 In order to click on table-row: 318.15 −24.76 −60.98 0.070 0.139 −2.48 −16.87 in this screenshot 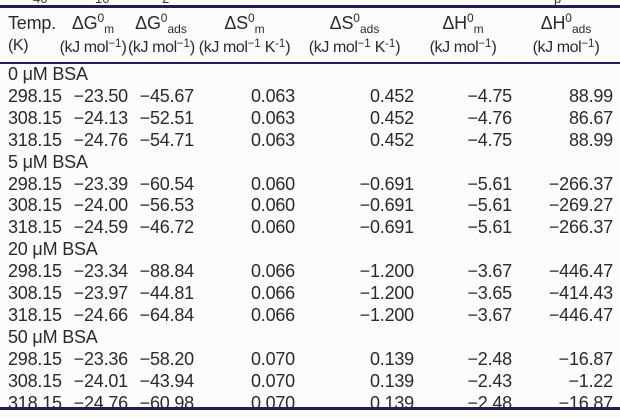, I will do `click(310, 404)`.